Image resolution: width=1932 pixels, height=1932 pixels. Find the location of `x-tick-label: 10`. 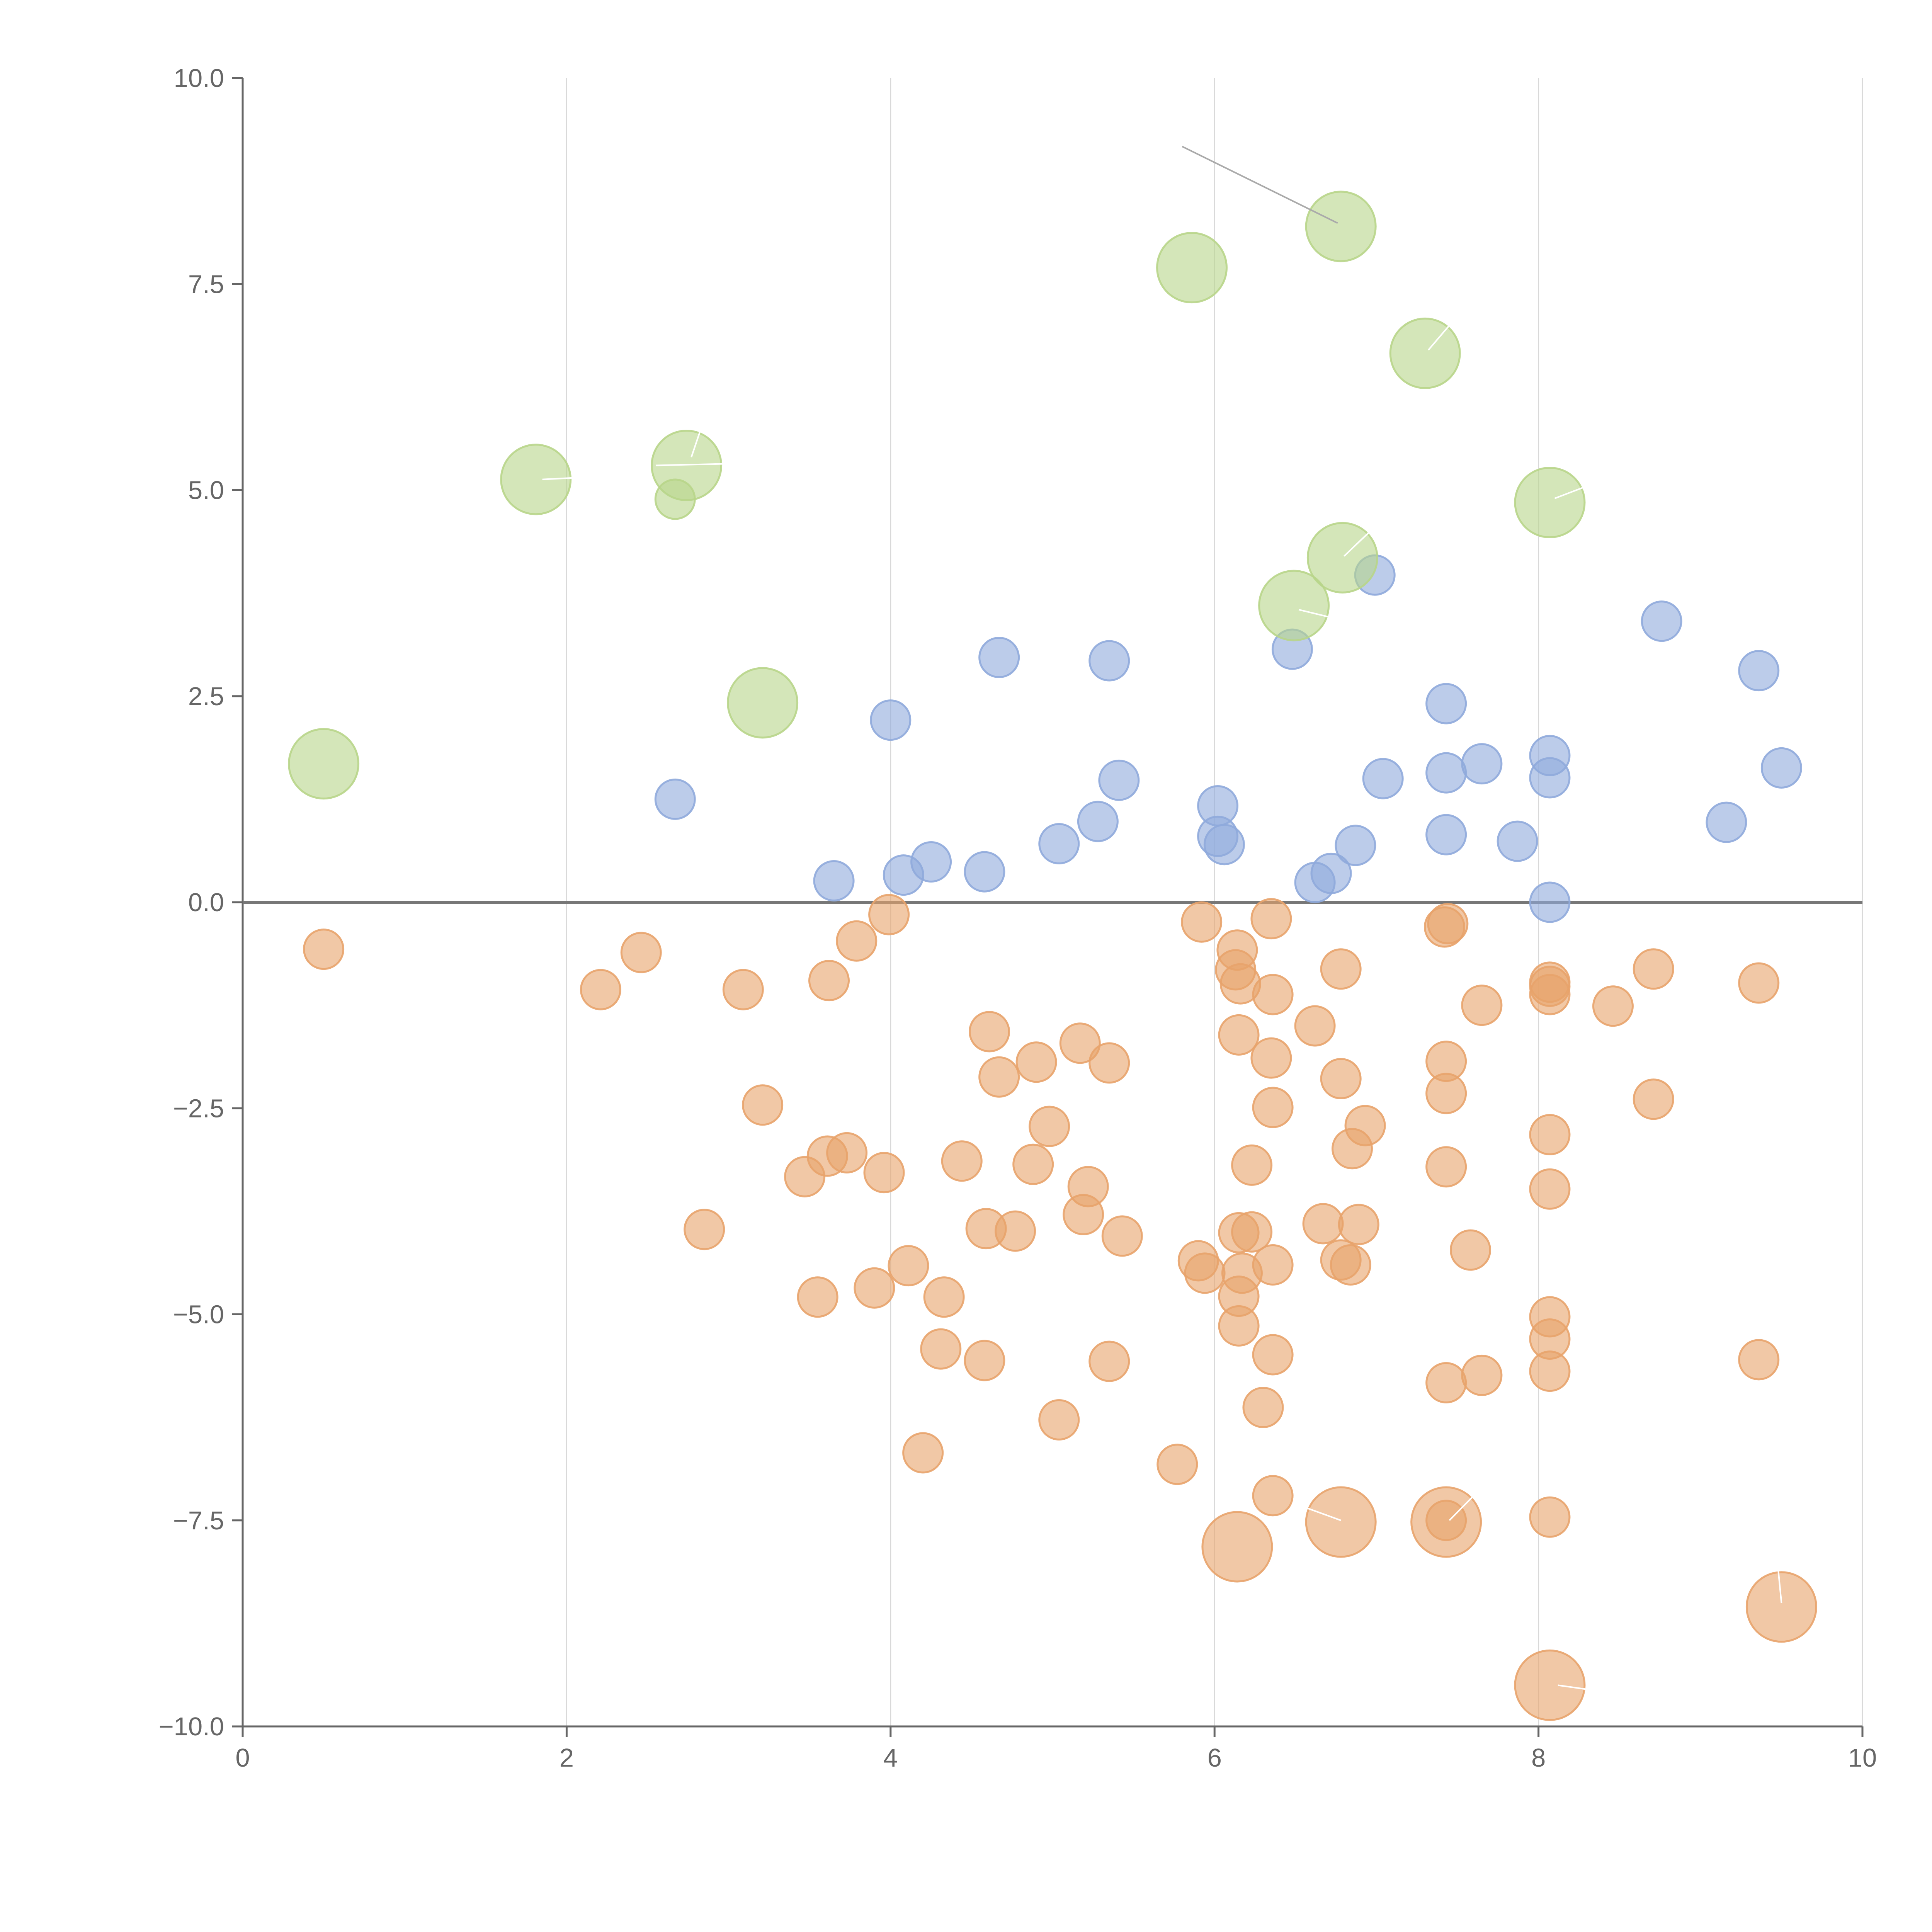

x-tick-label: 10 is located at coordinates (1863, 1757).